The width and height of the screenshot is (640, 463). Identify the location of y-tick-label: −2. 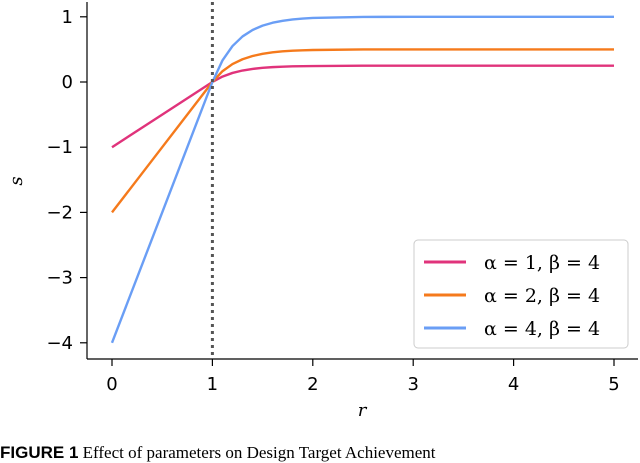
(59, 212).